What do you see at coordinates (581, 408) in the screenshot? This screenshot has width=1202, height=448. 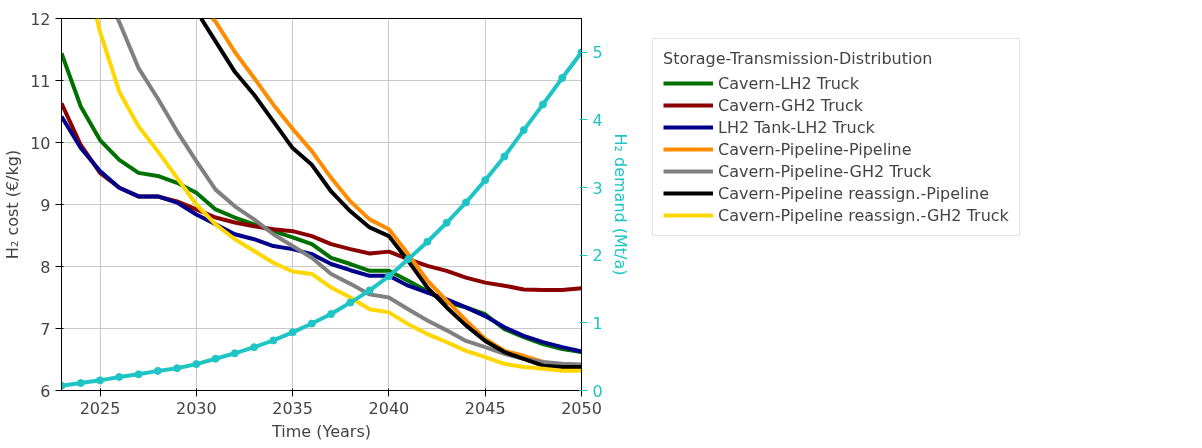 I see `x-tick-label: 2050` at bounding box center [581, 408].